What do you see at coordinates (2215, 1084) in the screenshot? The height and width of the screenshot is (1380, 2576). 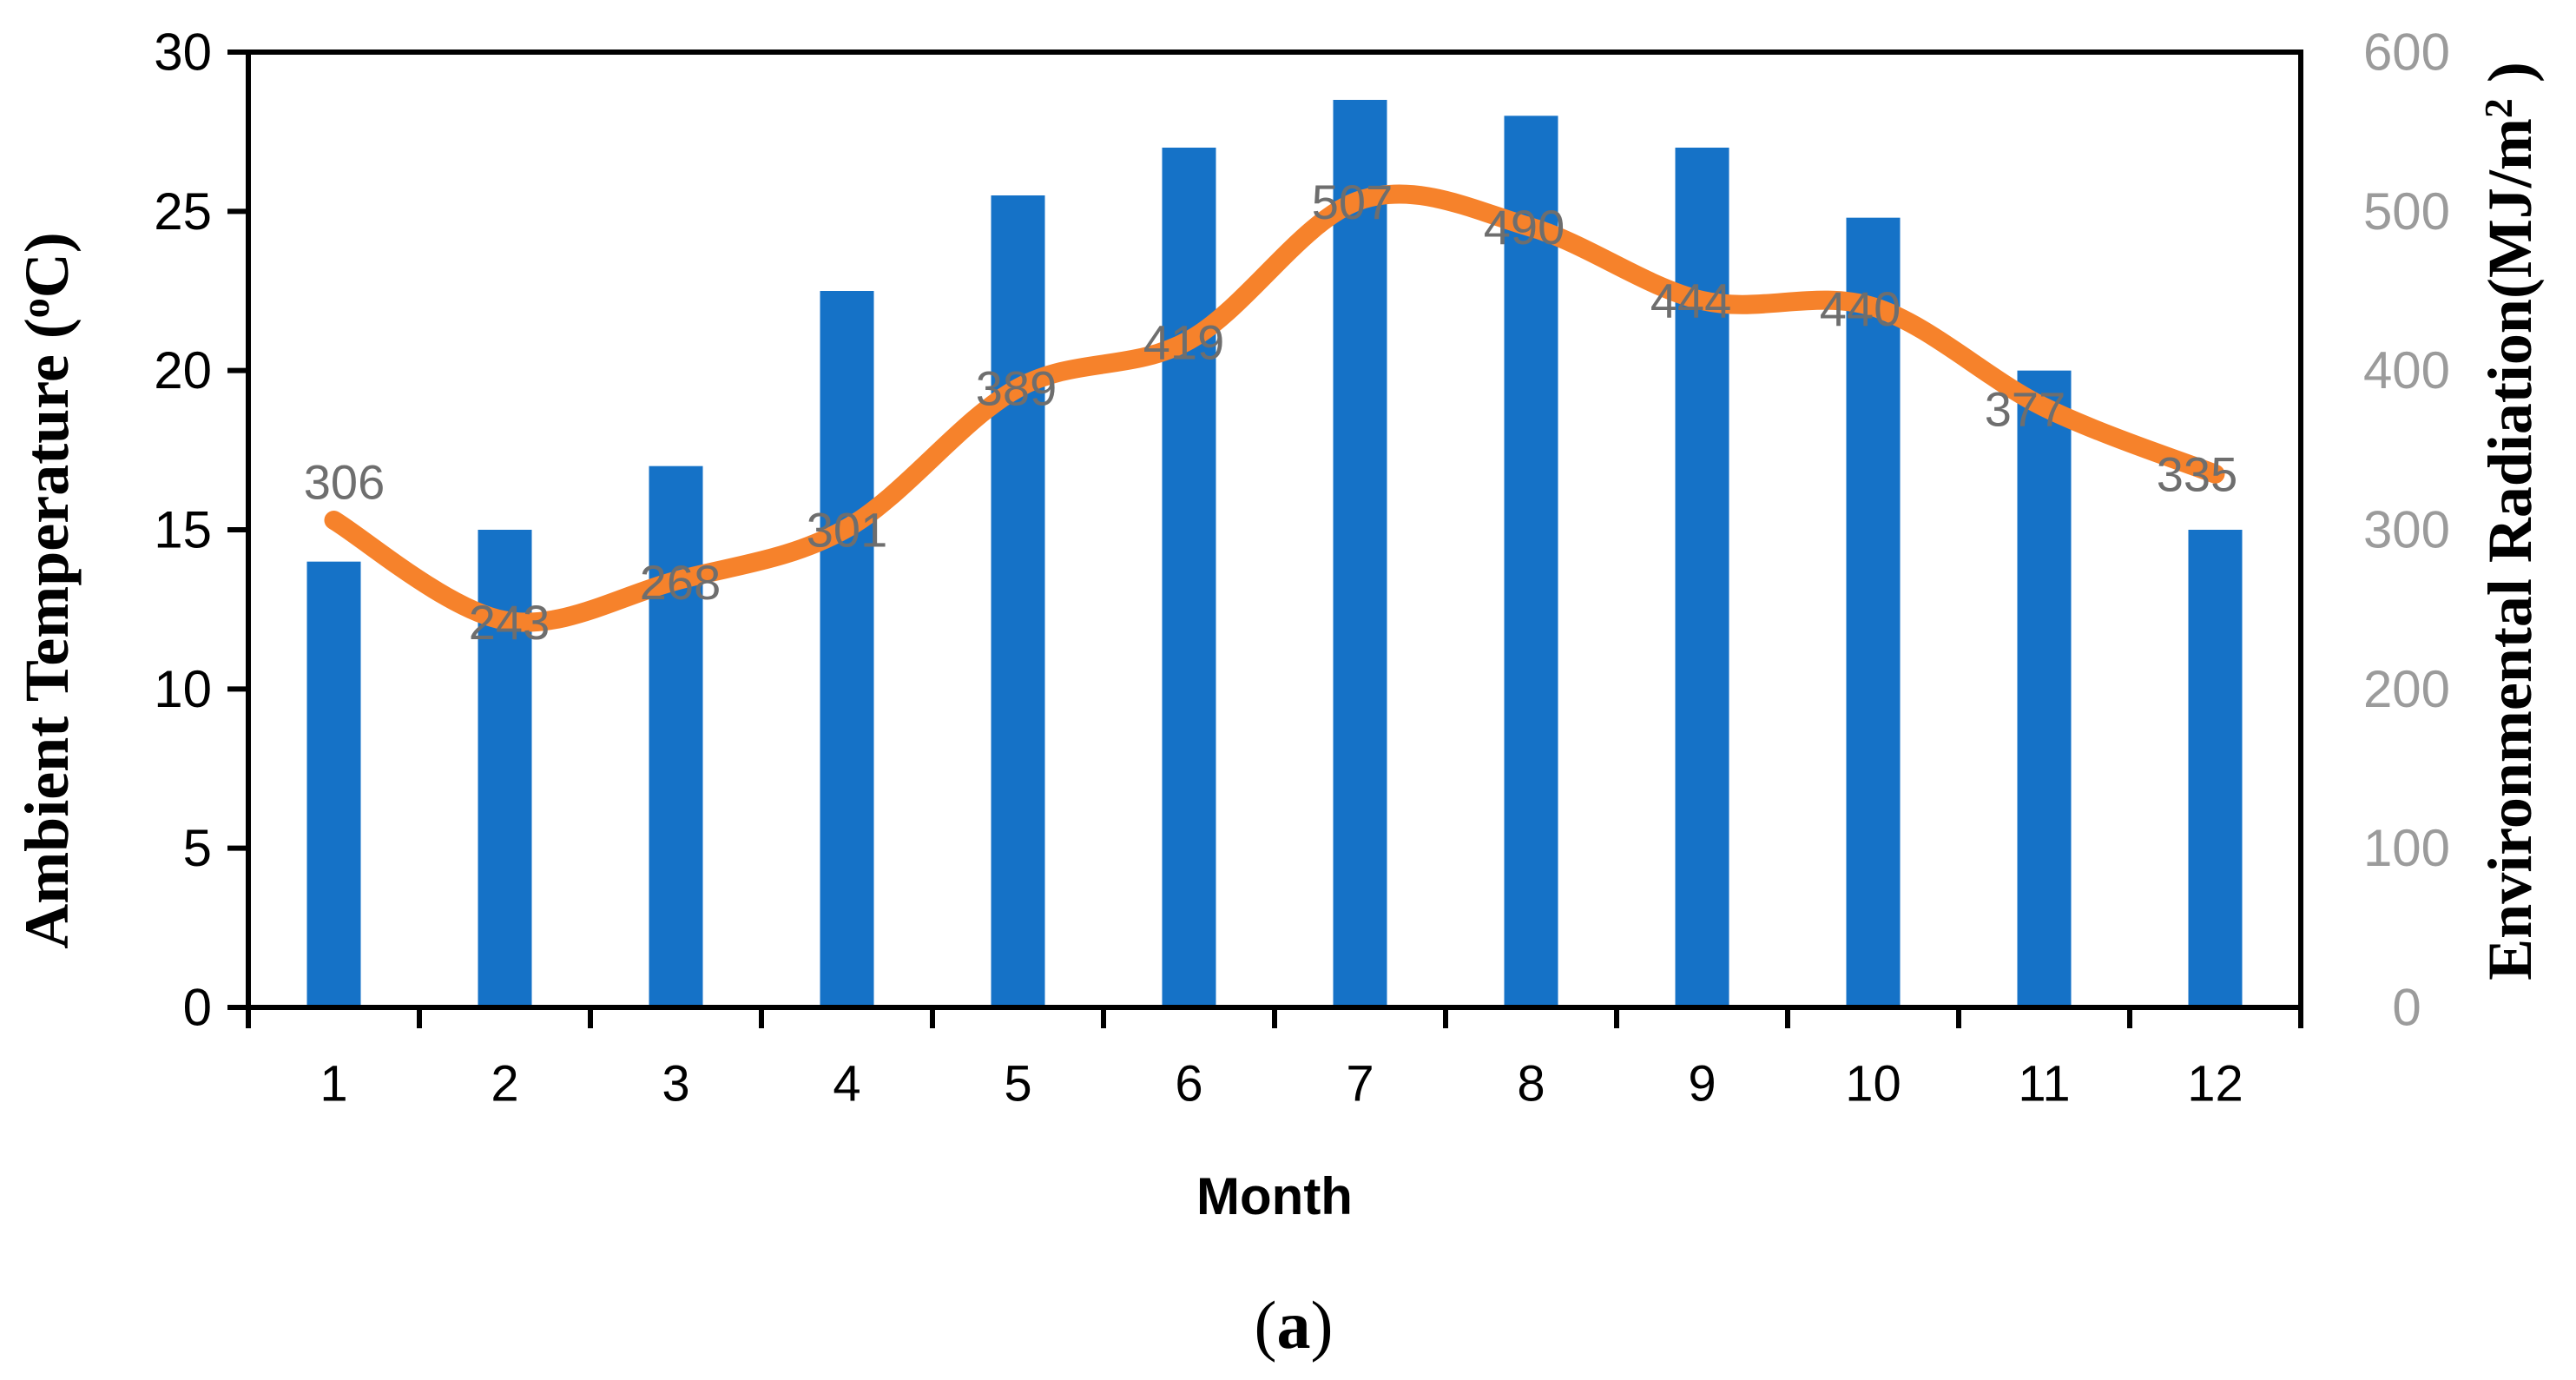 I see `x-axis-tick-label-12: 12` at bounding box center [2215, 1084].